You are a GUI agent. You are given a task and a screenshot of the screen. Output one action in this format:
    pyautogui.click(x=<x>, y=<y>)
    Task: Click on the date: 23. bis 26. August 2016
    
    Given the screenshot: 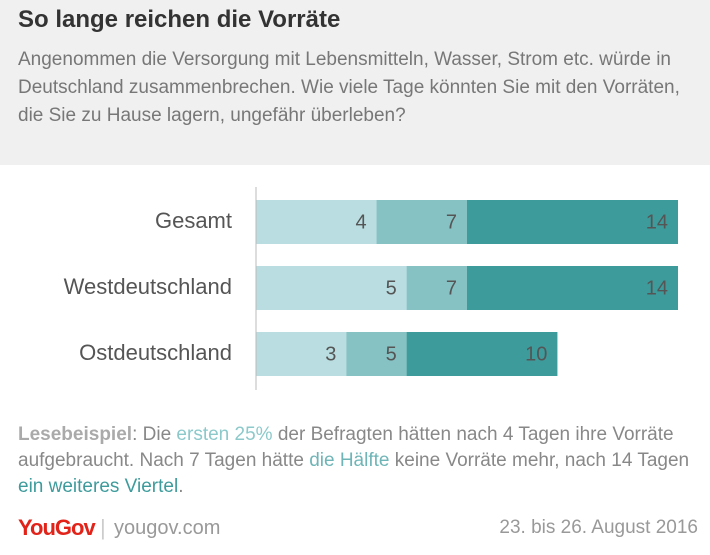 What is the action you would take?
    pyautogui.click(x=598, y=527)
    